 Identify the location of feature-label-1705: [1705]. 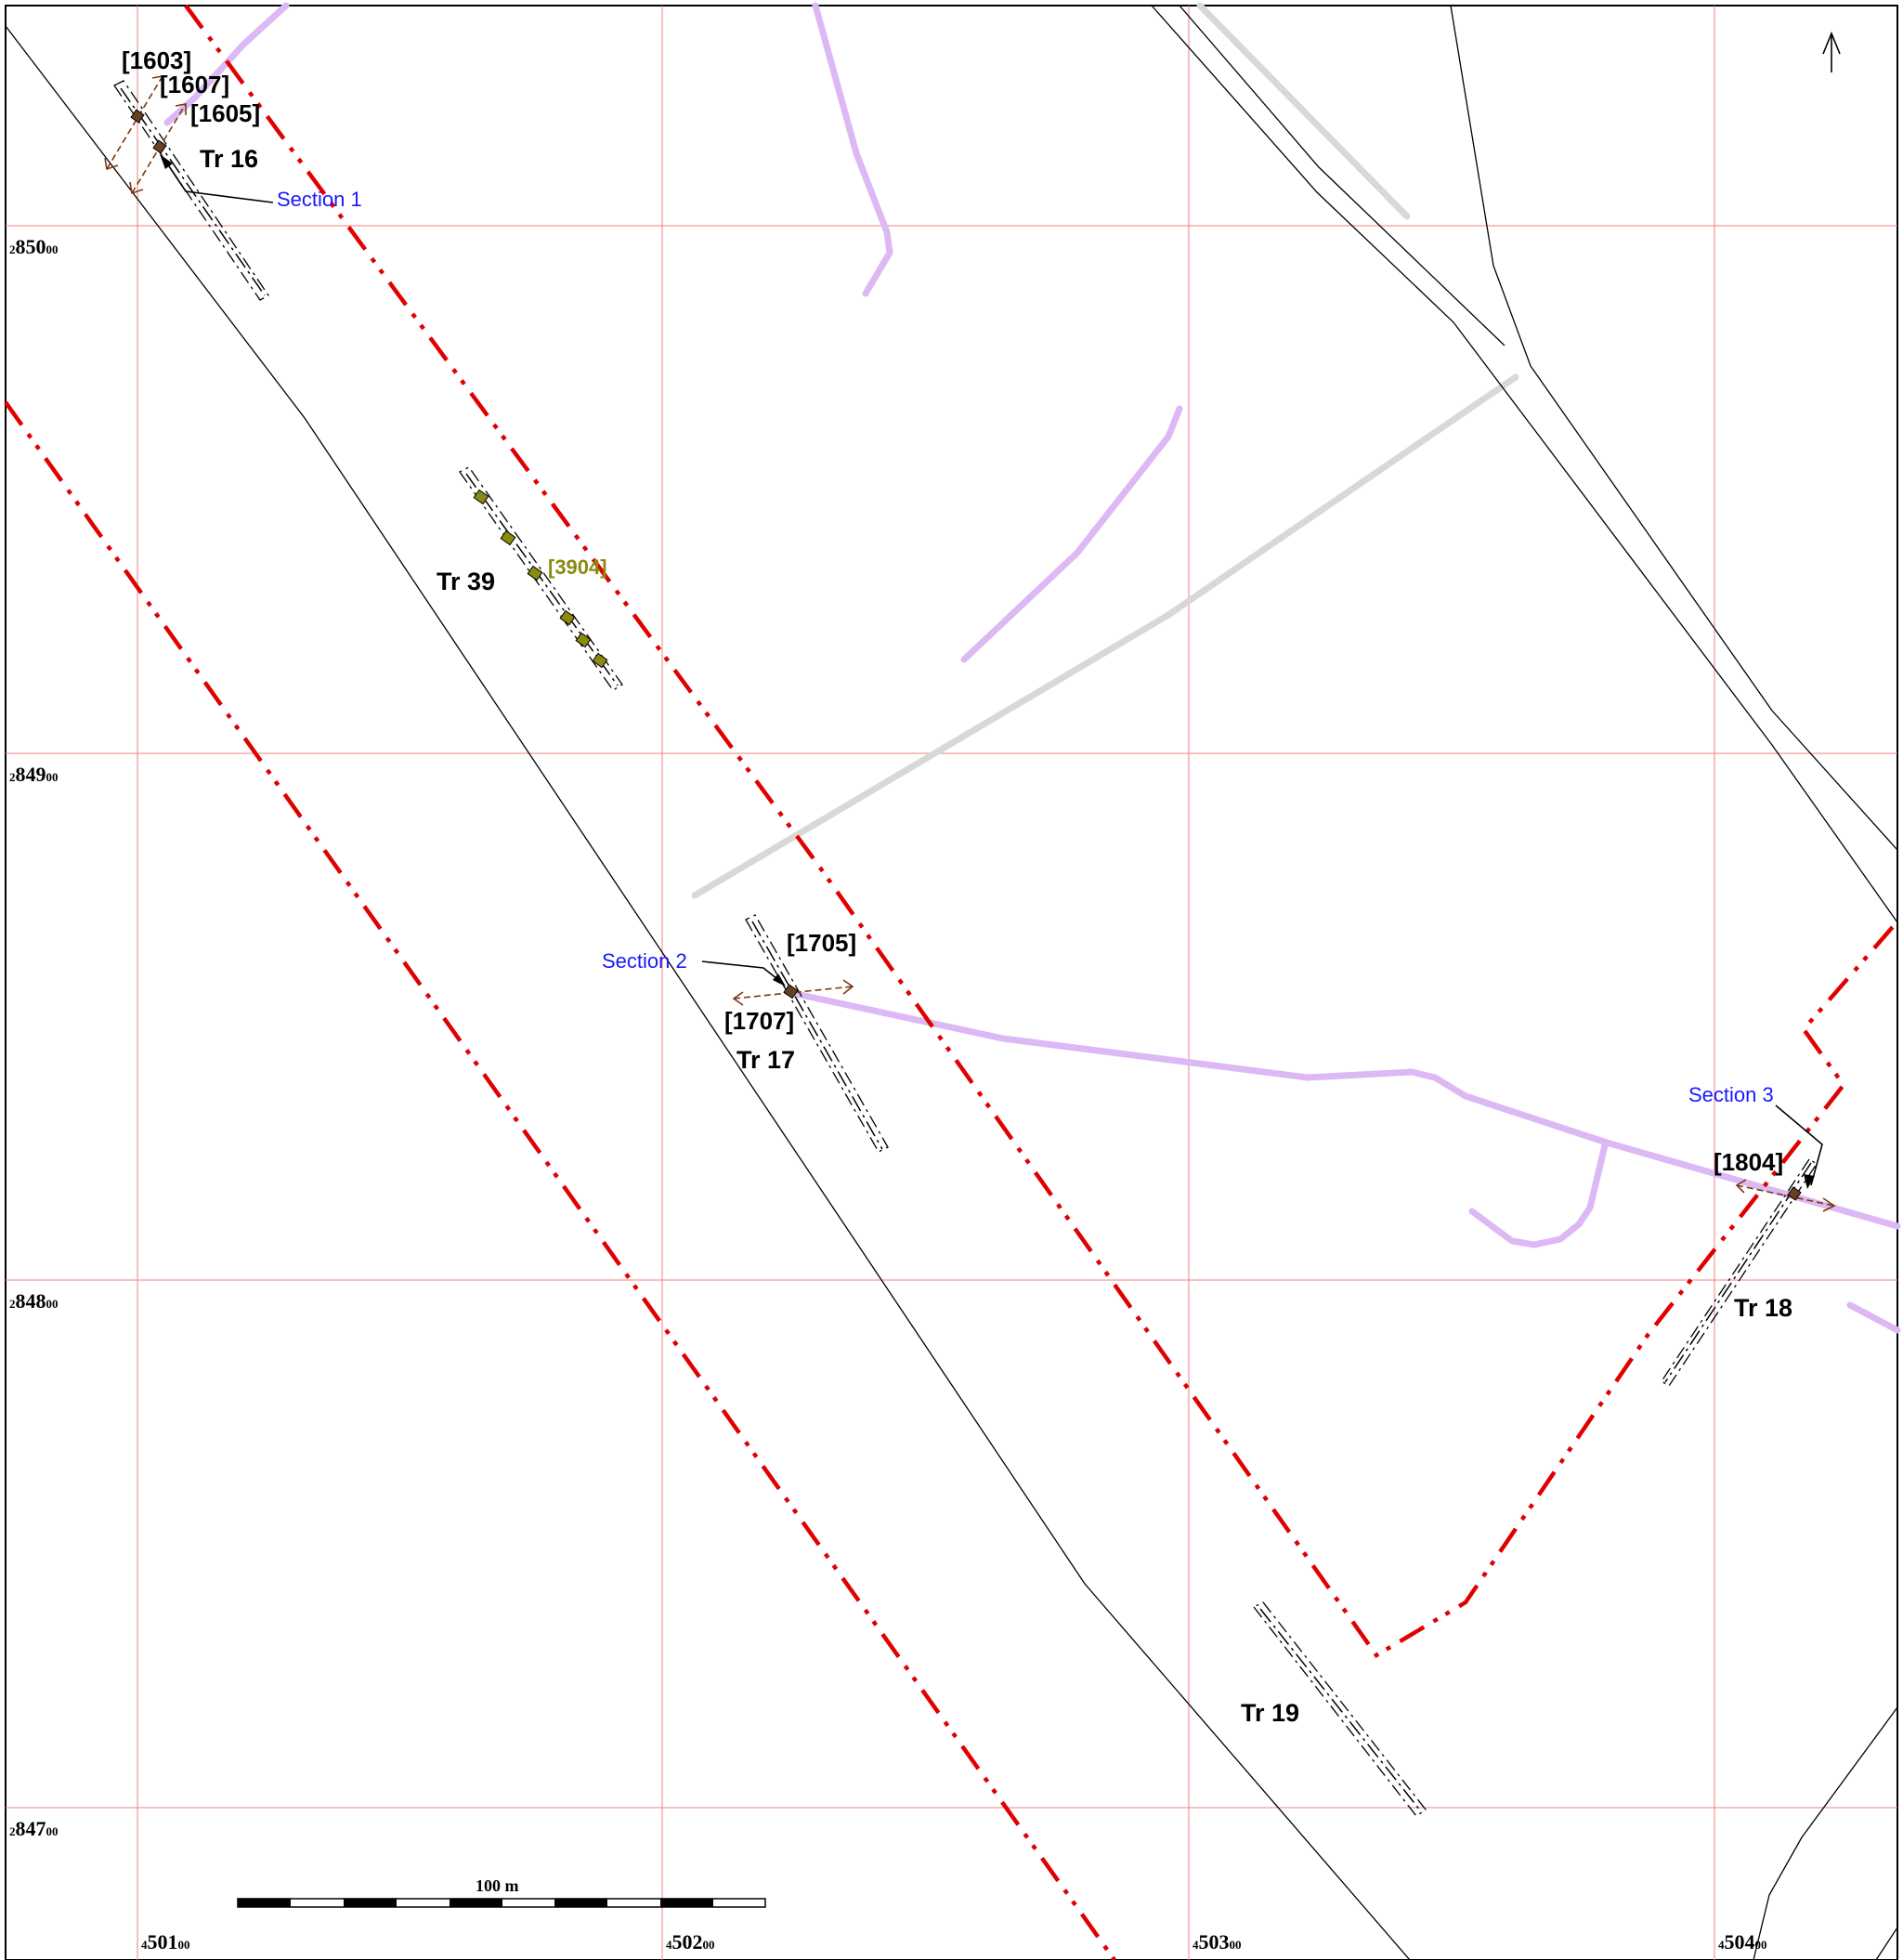
(822, 943).